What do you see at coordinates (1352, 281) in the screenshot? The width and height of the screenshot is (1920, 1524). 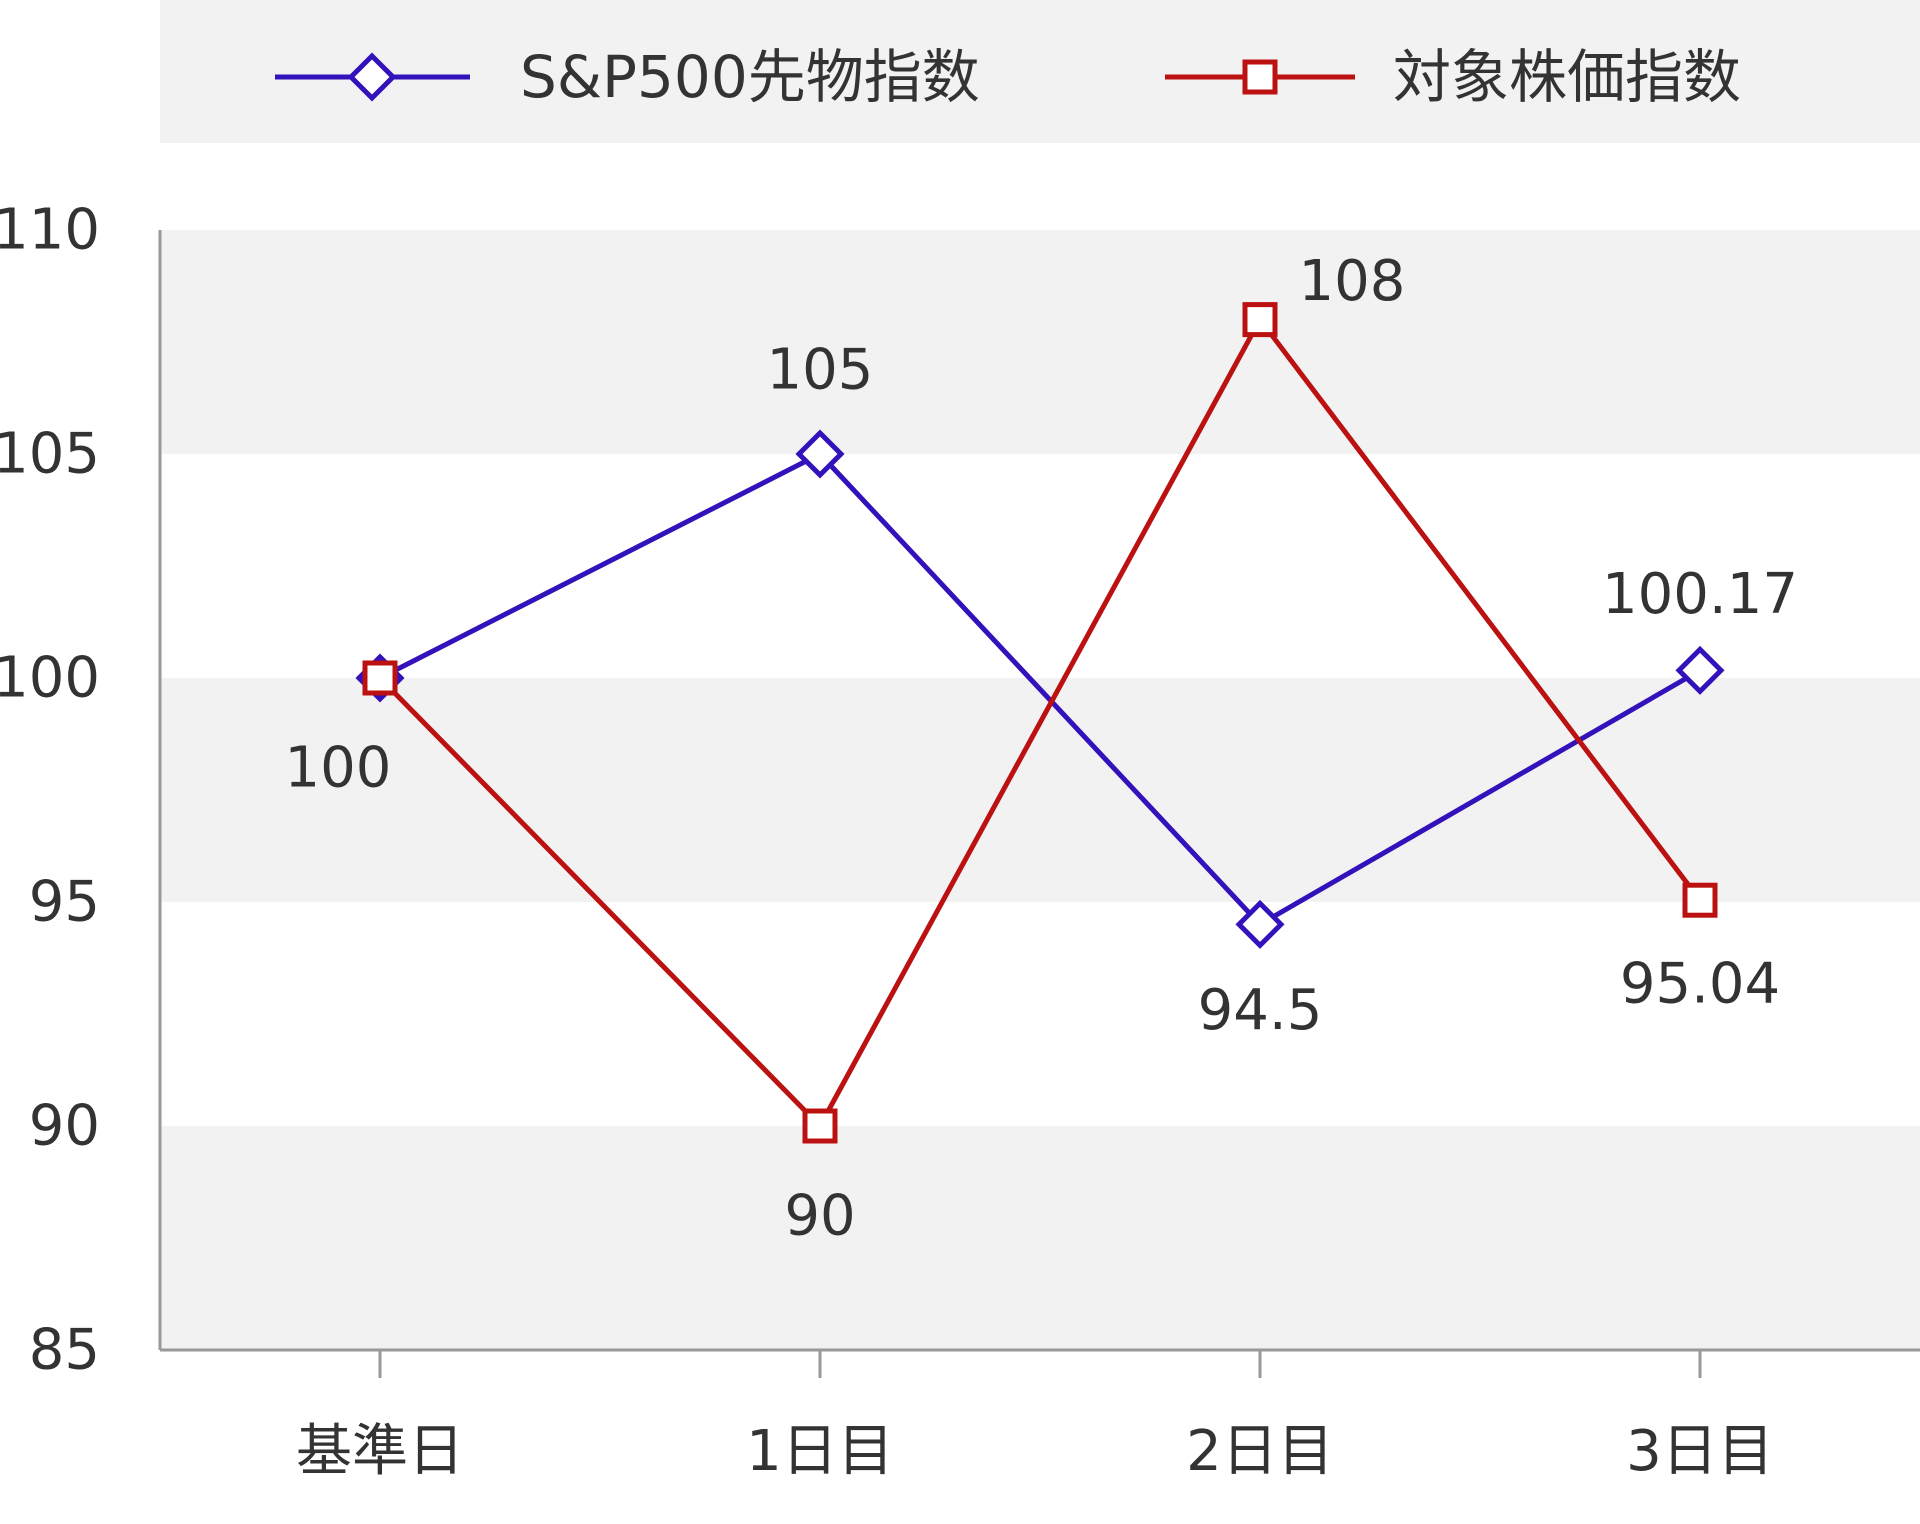 I see `data-label: 108` at bounding box center [1352, 281].